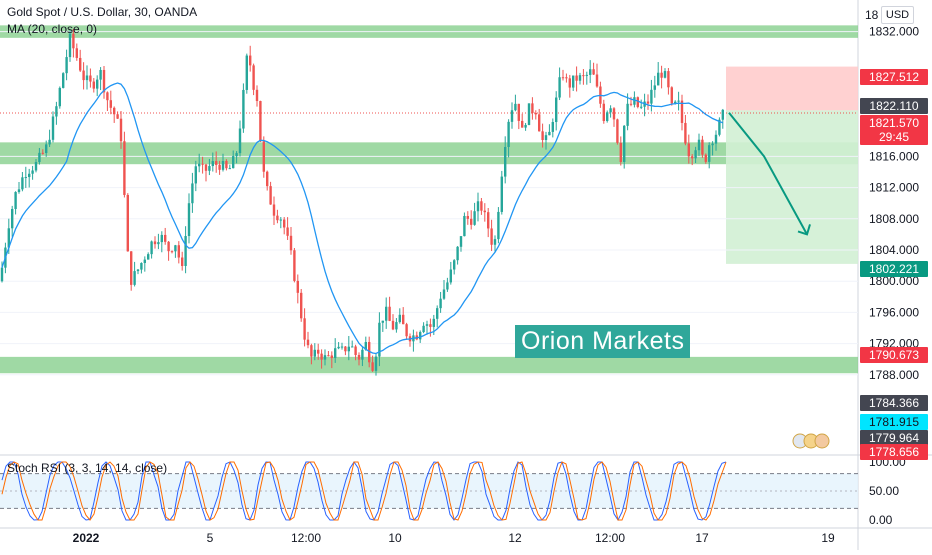 This screenshot has width=932, height=555. Describe the element at coordinates (86, 538) in the screenshot. I see `time-tick-label: 2022` at that location.